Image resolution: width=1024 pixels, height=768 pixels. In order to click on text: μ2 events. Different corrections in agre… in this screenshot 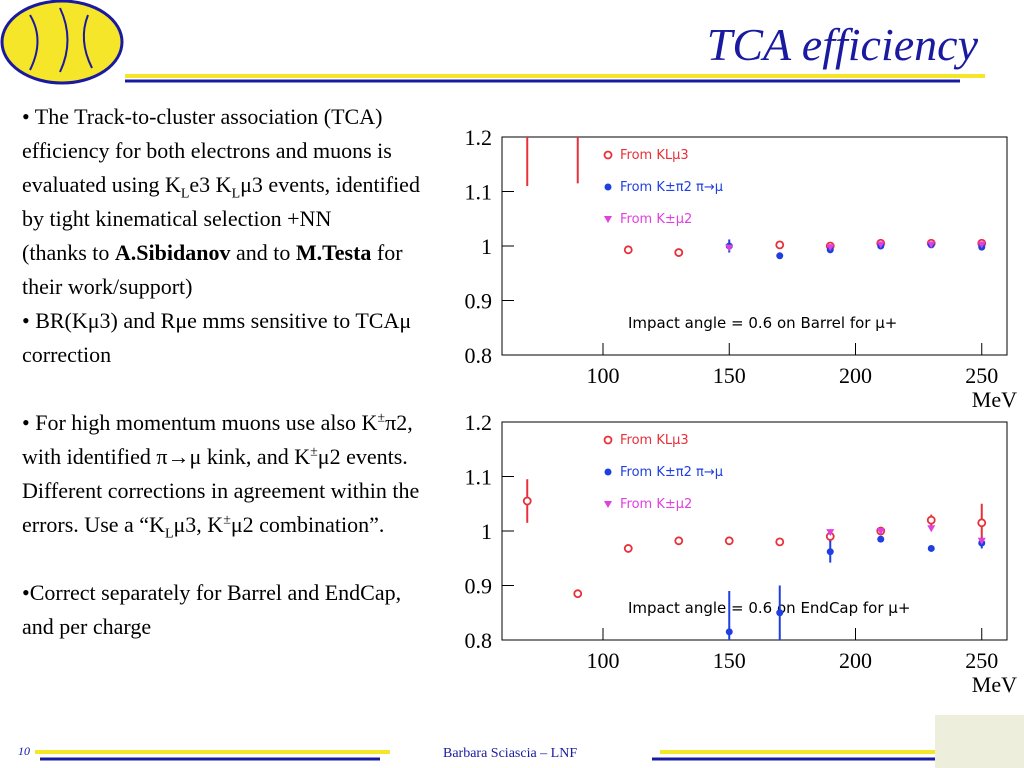, I will do `click(221, 490)`.